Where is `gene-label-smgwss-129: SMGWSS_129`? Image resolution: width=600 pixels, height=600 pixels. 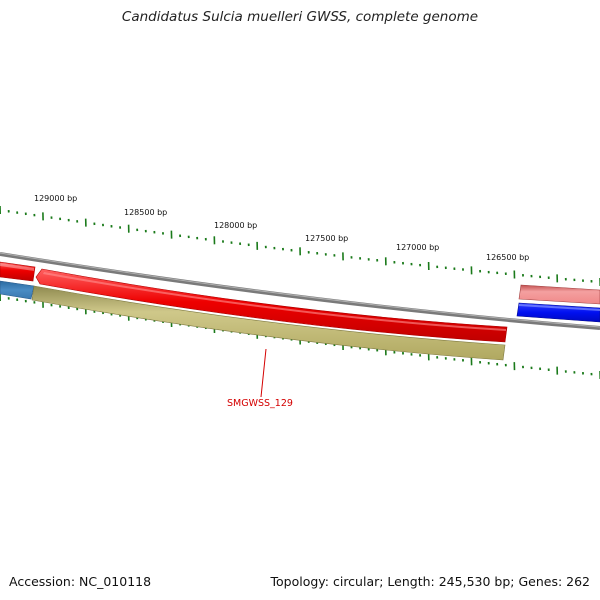 gene-label-smgwss-129: SMGWSS_129 is located at coordinates (260, 403).